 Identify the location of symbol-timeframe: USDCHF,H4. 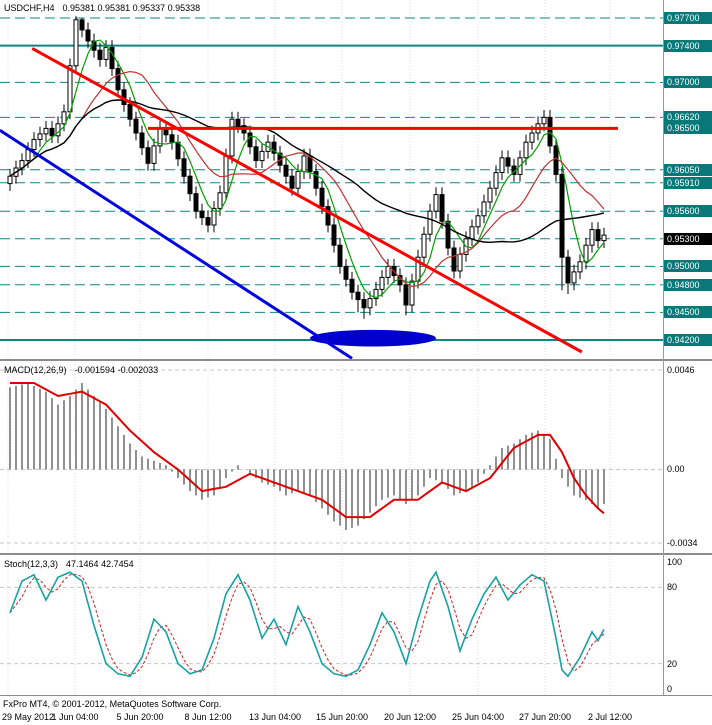
(29, 8).